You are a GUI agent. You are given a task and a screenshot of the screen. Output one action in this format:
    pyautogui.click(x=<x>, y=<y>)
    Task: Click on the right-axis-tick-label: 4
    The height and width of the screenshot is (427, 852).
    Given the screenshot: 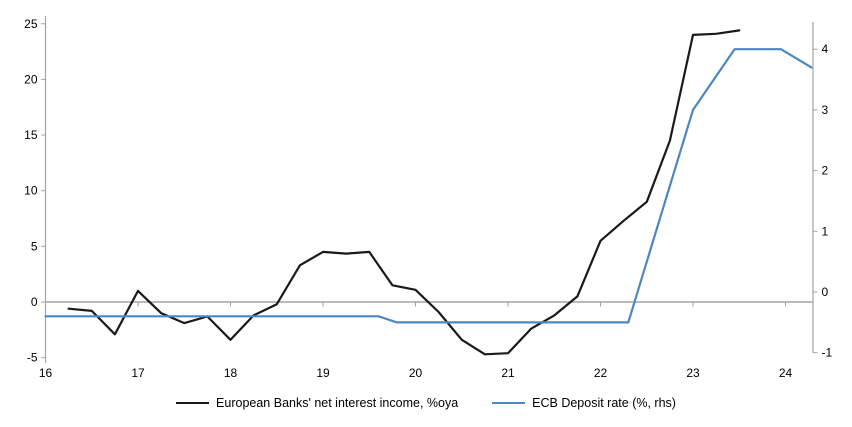 What is the action you would take?
    pyautogui.click(x=825, y=49)
    